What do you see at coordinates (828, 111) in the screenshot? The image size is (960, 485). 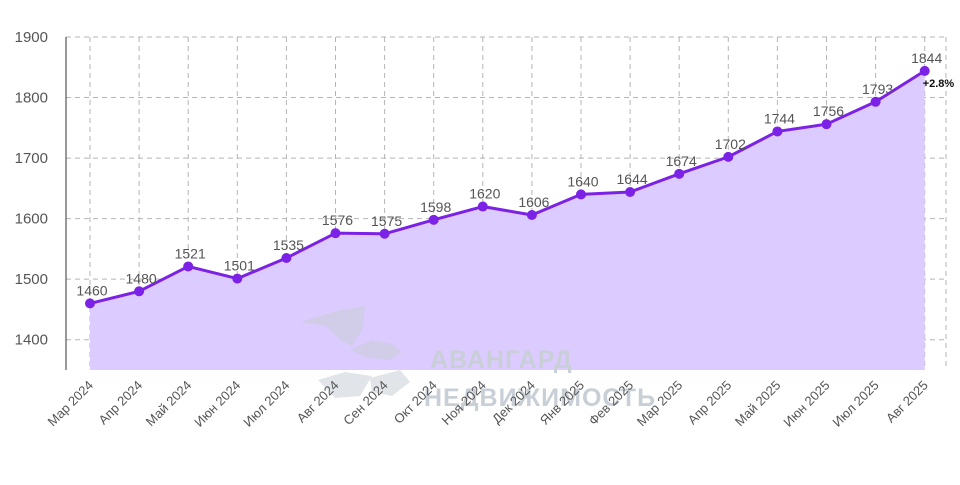 I see `data-label: 1756` at bounding box center [828, 111].